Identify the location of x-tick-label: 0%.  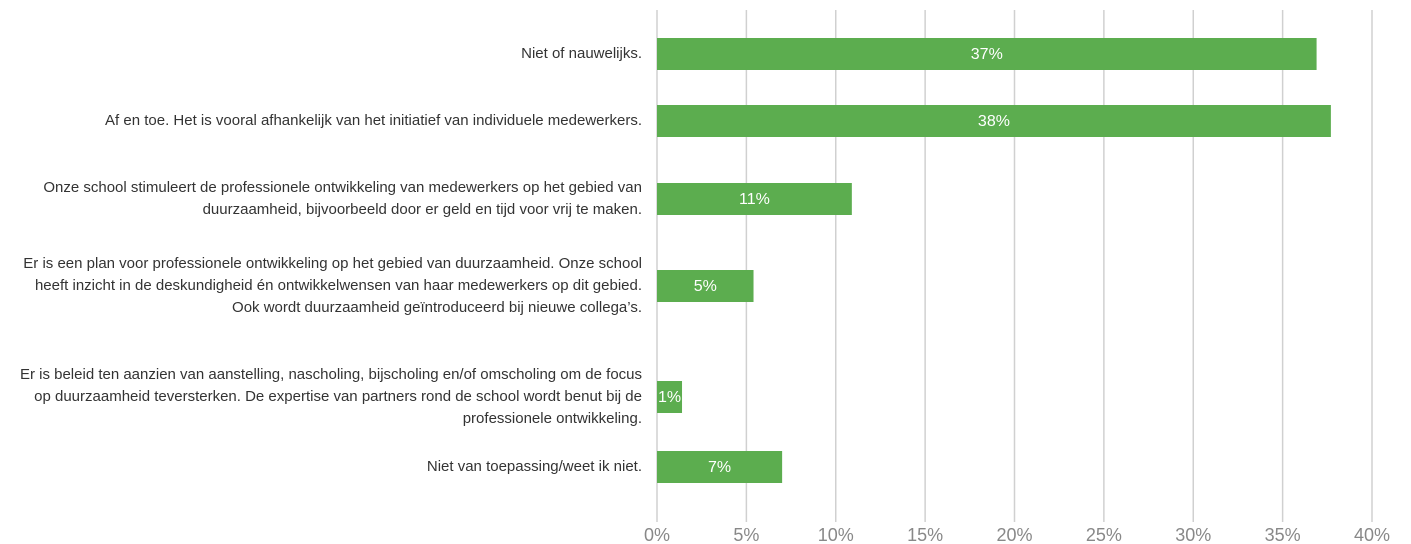
(657, 534).